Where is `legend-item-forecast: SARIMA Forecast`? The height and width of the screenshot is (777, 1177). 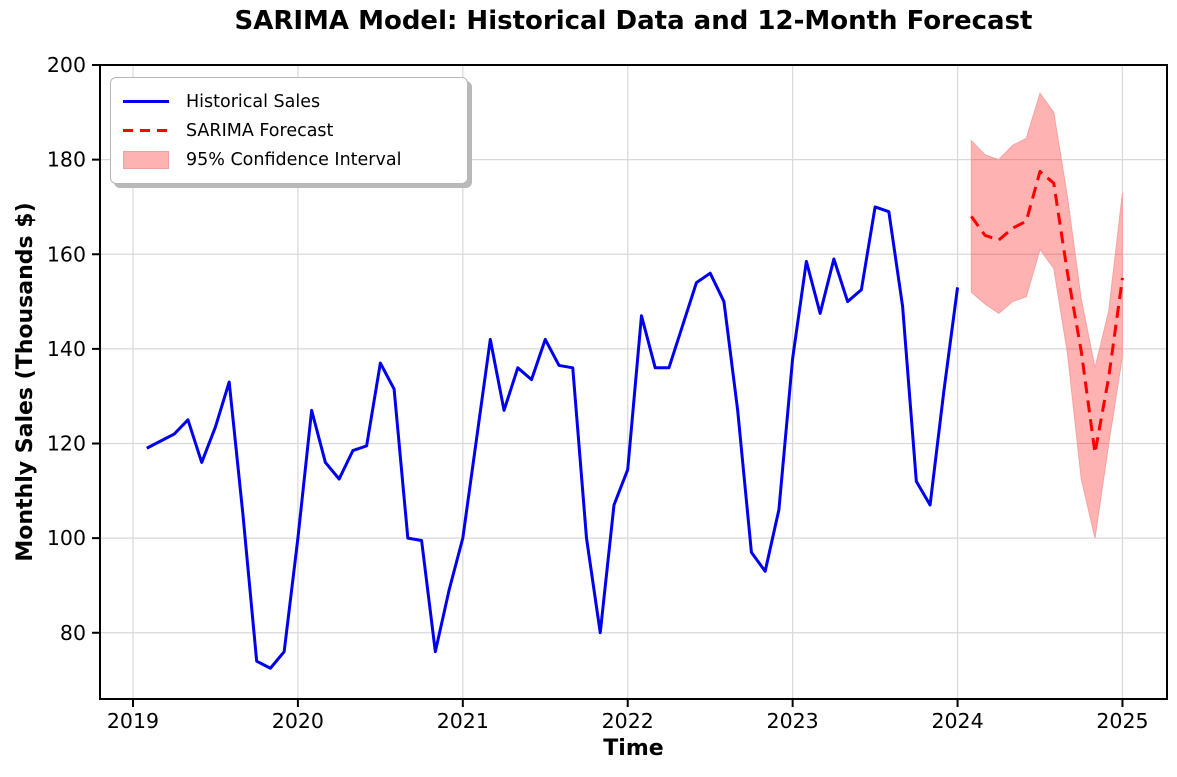
legend-item-forecast: SARIMA Forecast is located at coordinates (288, 130).